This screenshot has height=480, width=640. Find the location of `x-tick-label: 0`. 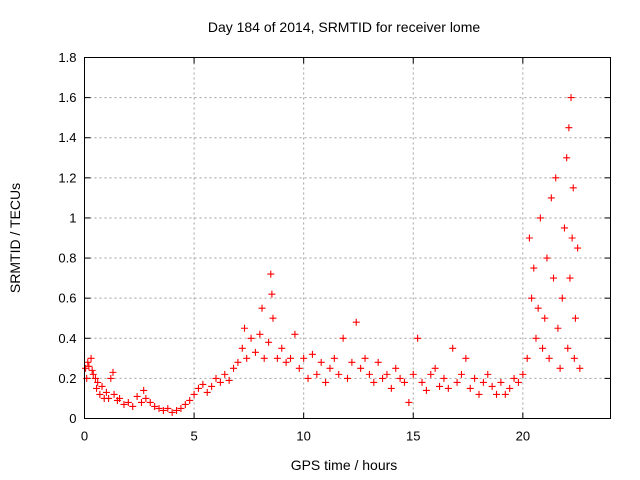

x-tick-label: 0 is located at coordinates (84, 436).